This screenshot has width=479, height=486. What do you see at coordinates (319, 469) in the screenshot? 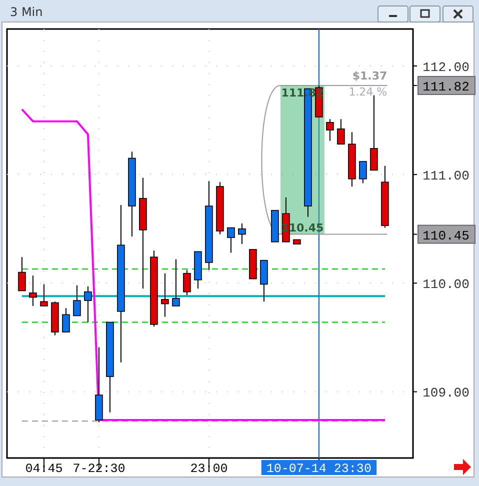
I see `x-tick-label: 10-07-14 23:30` at bounding box center [319, 469].